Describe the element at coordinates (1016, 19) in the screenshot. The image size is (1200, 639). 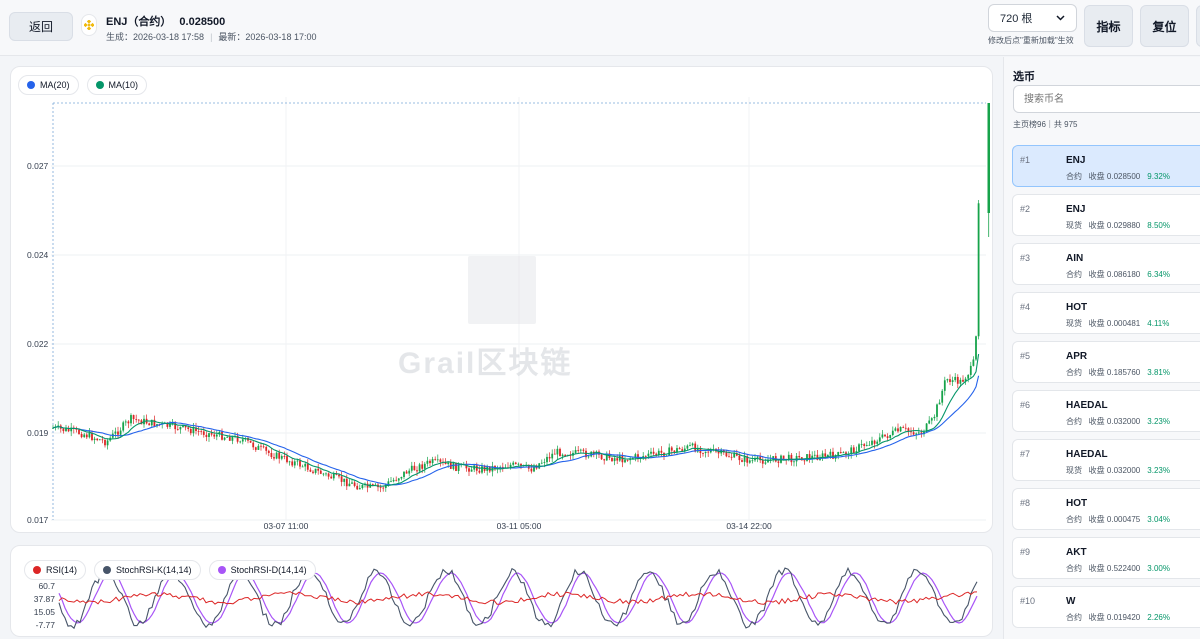
I see `bars-count-value: 720 根` at that location.